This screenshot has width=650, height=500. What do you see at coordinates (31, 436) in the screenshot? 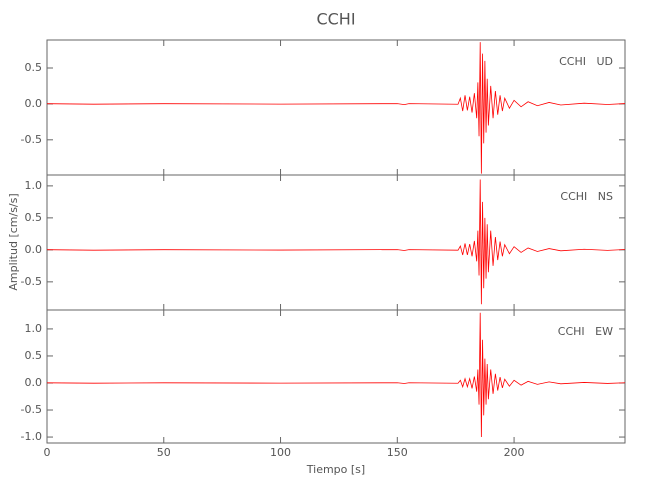
I see `y-tick-label: -1.0` at bounding box center [31, 436].